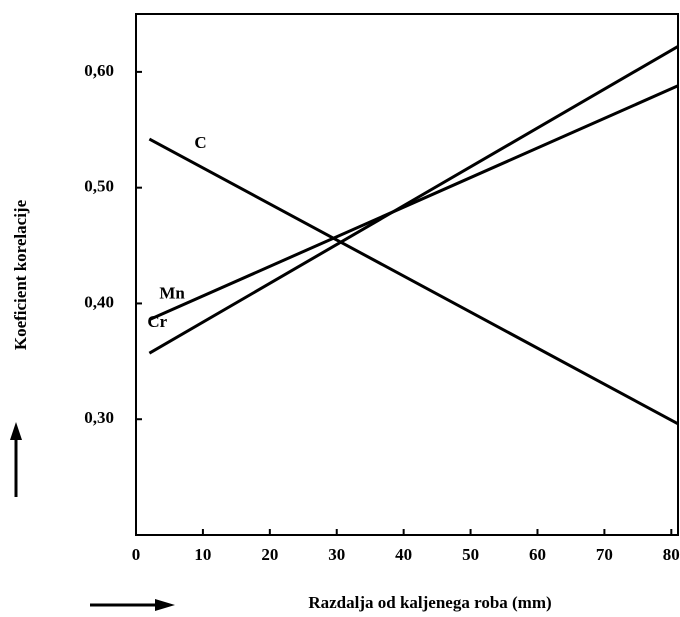  I want to click on x-tick-label: 0, so click(136, 554).